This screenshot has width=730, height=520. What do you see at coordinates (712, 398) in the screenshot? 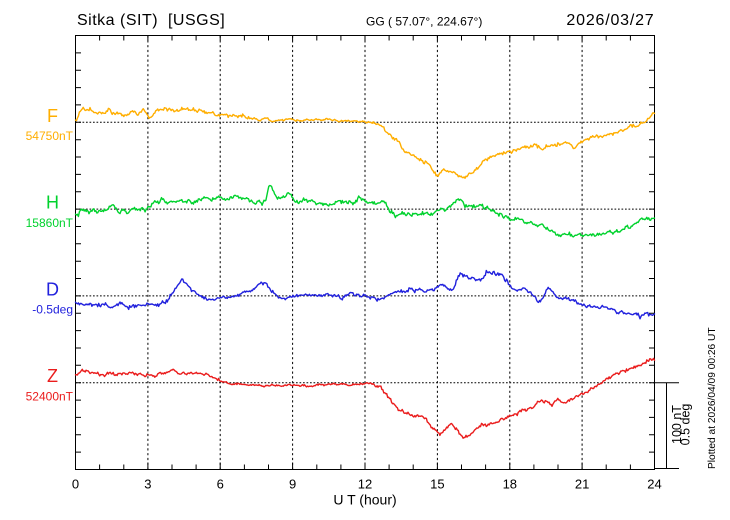
I see `svg-text: Plotted at 2026/04/09 00:26 UT` at bounding box center [712, 398].